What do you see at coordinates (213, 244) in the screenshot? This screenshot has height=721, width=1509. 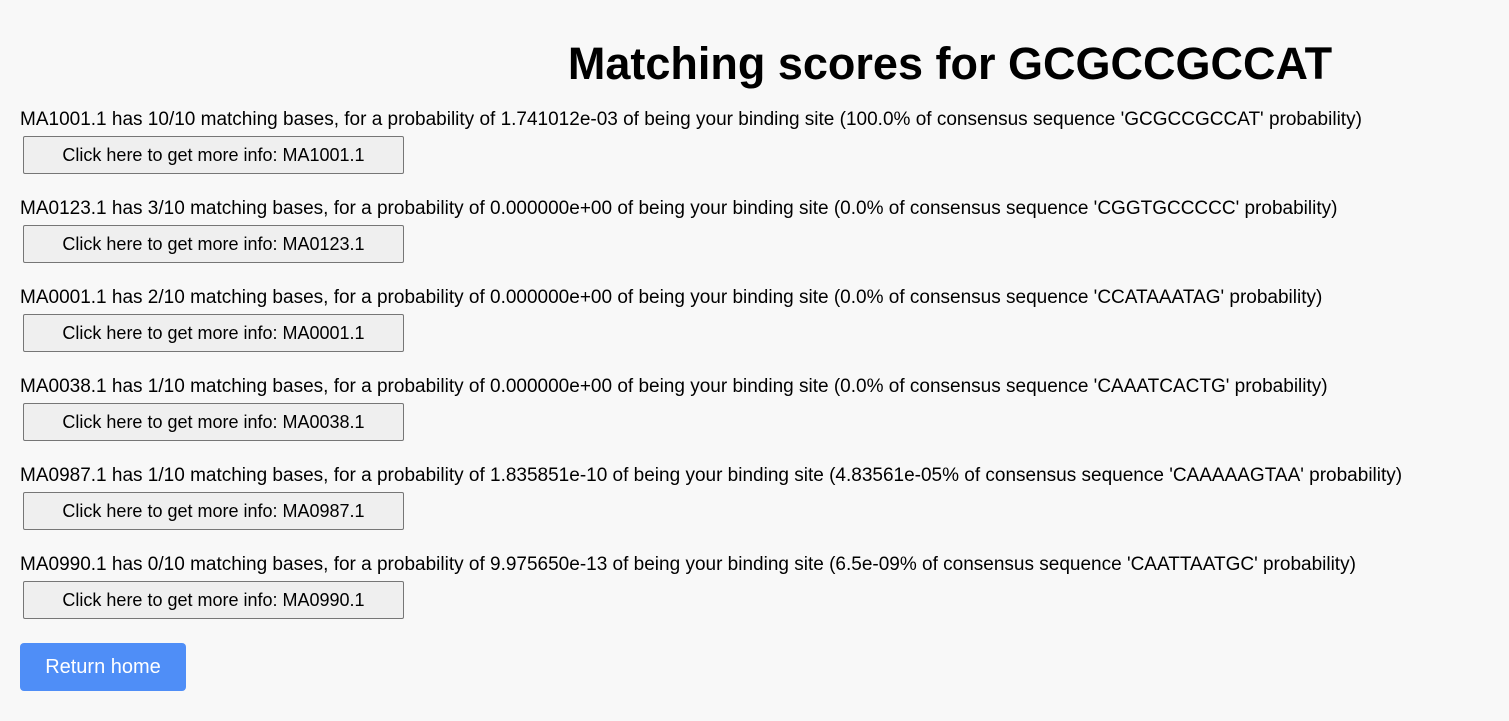 I see `more-info-button: Click here to get more info: MA0123.1` at bounding box center [213, 244].